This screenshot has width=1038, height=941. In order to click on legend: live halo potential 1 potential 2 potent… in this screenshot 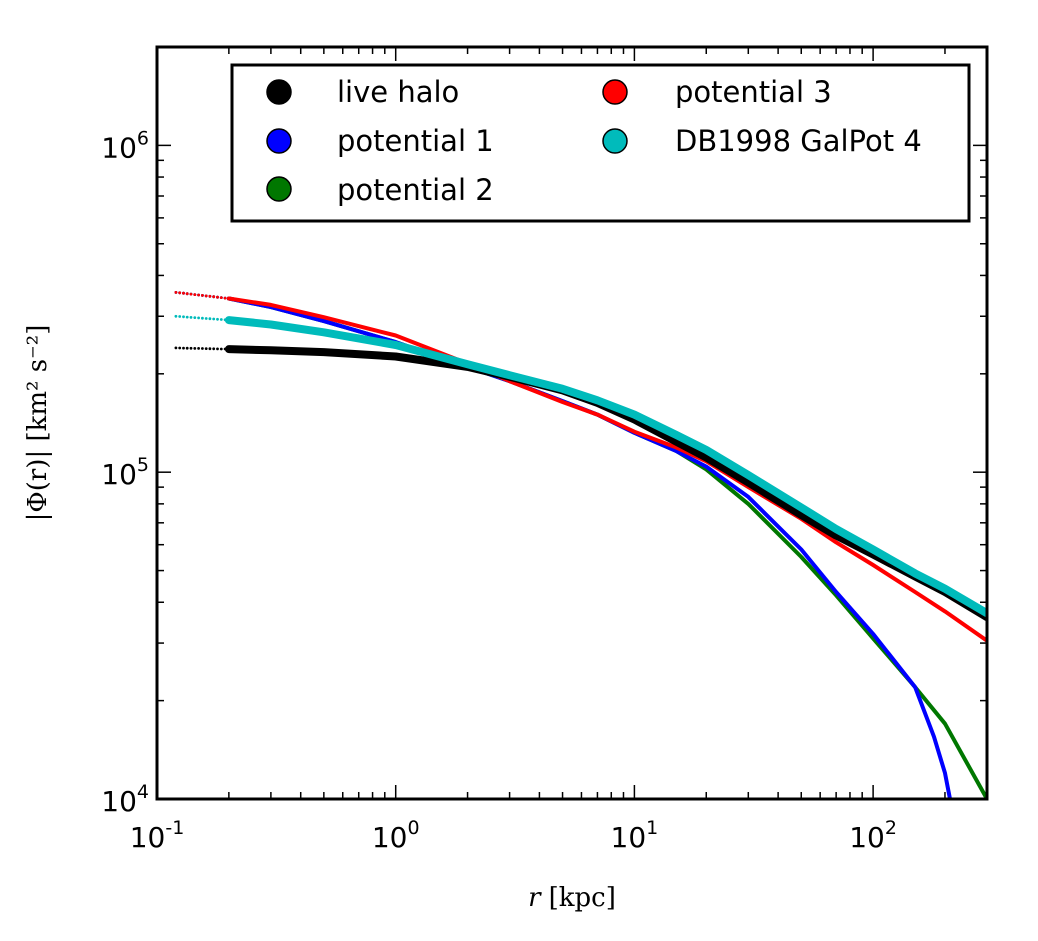, I will do `click(600, 143)`.